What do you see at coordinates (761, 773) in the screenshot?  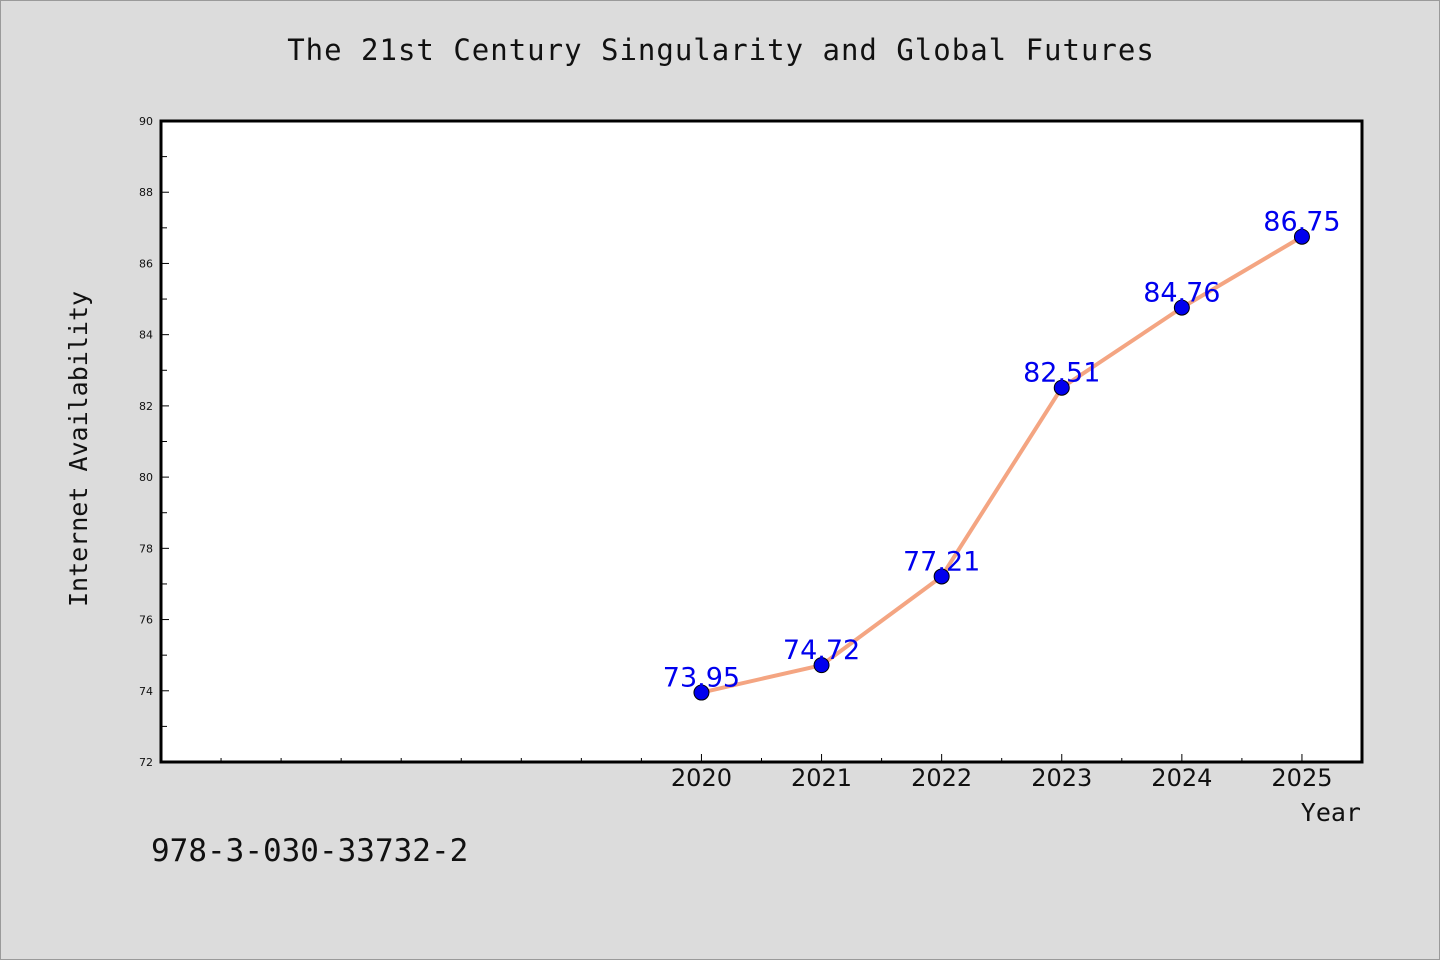 I see `x-axis: 2020 2021 2022 2023 2024 2025` at bounding box center [761, 773].